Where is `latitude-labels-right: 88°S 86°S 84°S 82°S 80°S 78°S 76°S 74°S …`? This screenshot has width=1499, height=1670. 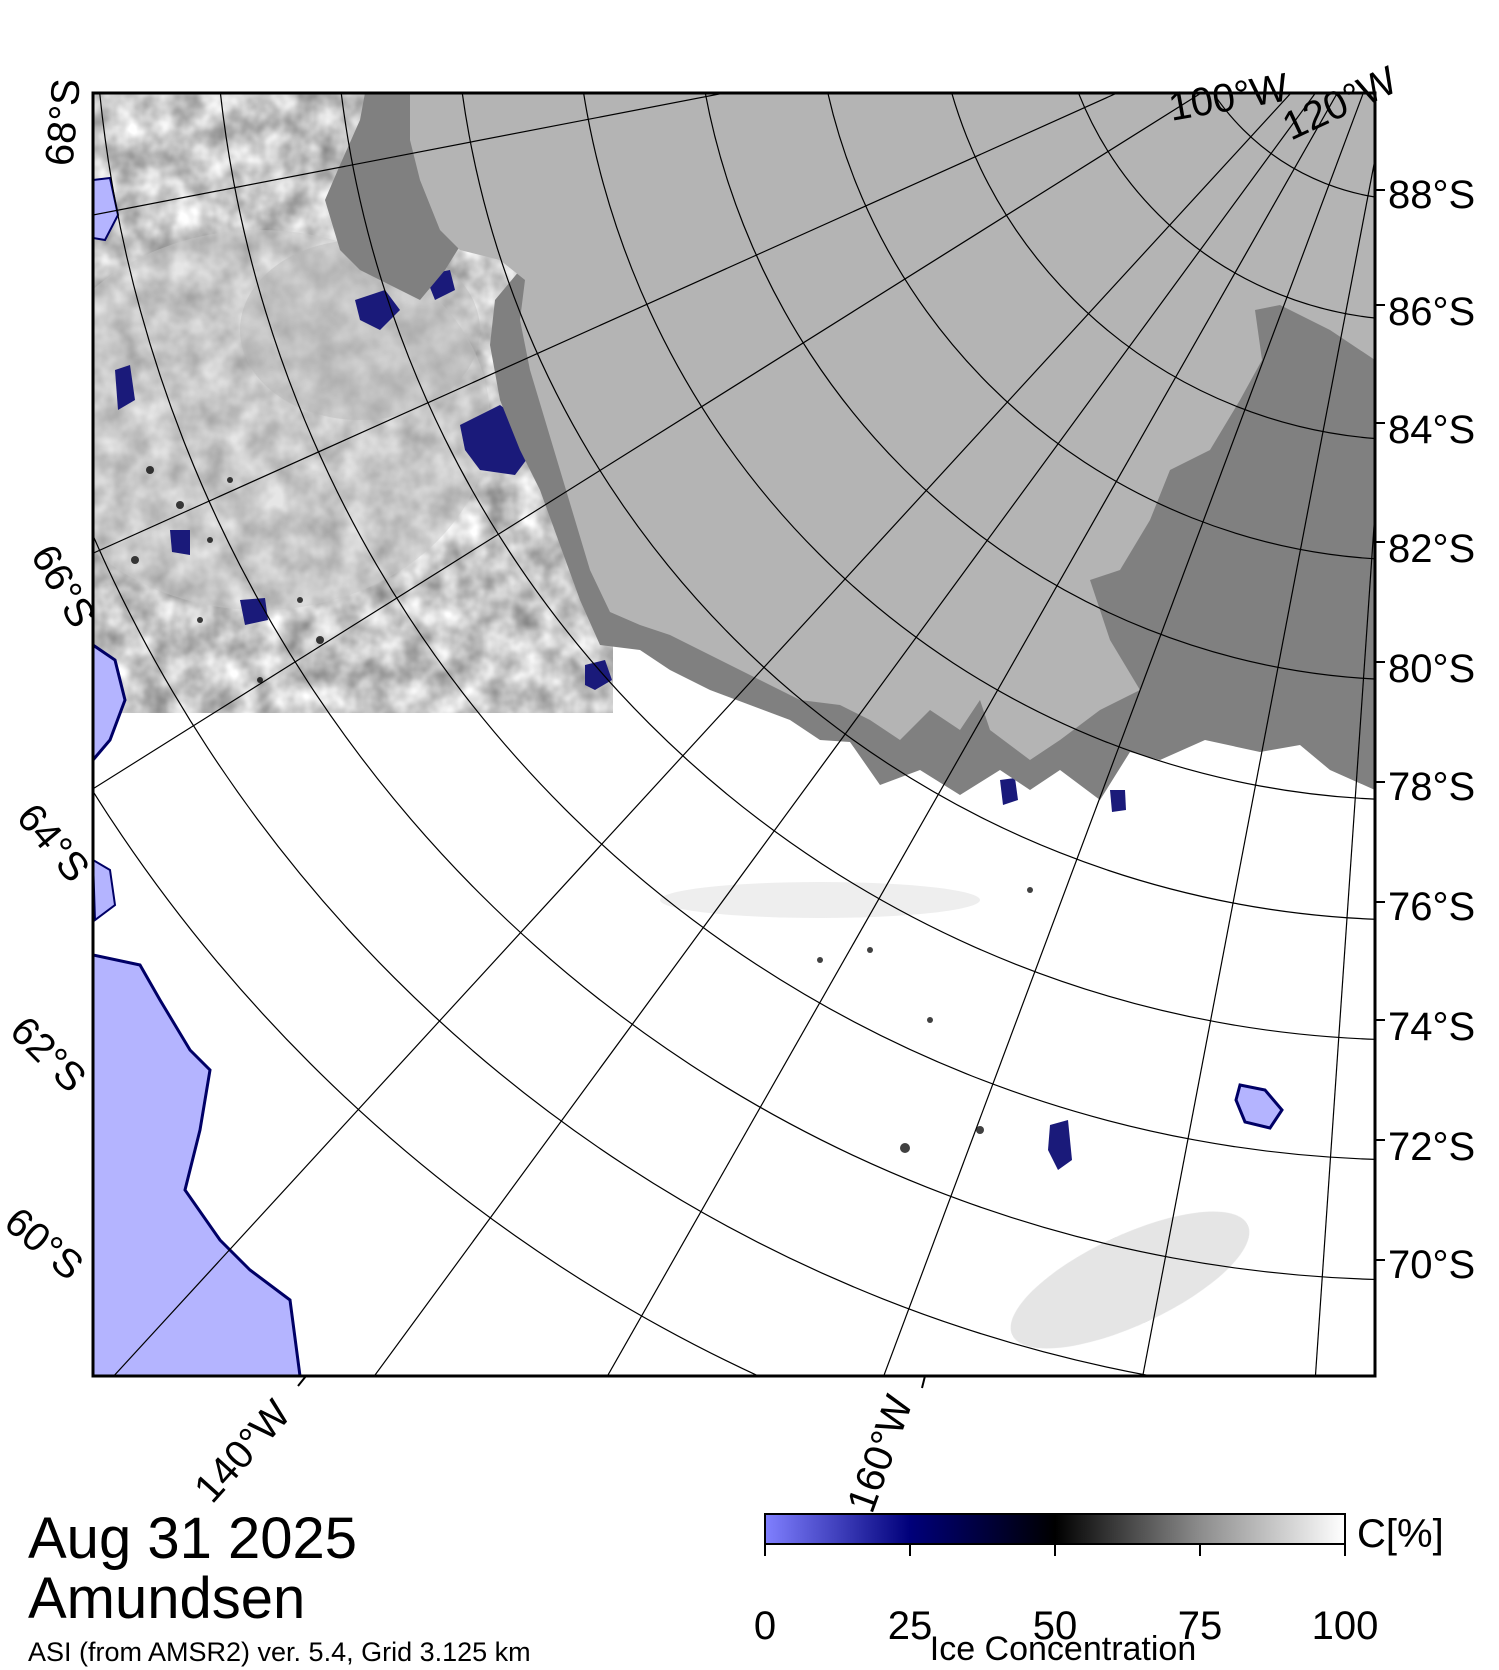
latitude-labels-right: 88°S 86°S 84°S 82°S 80°S 78°S 76°S 74°S … is located at coordinates (1431, 730).